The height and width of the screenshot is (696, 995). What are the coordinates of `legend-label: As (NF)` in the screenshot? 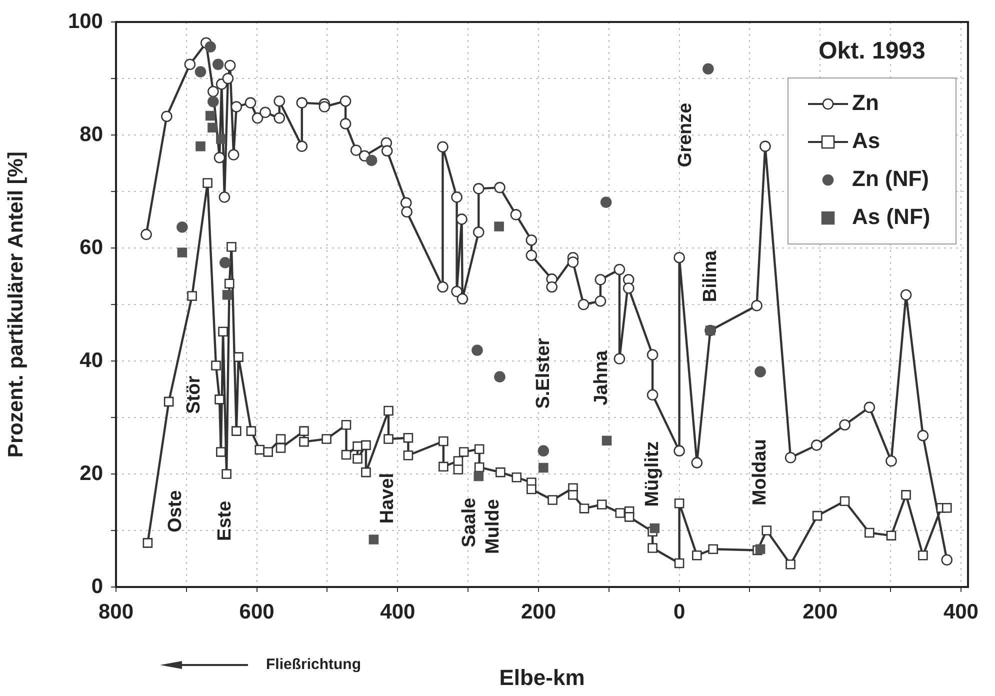 It's located at (891, 217).